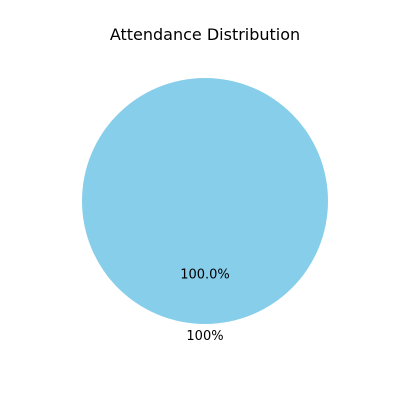 The width and height of the screenshot is (400, 400). I want to click on slice-label: 100%, so click(204, 336).